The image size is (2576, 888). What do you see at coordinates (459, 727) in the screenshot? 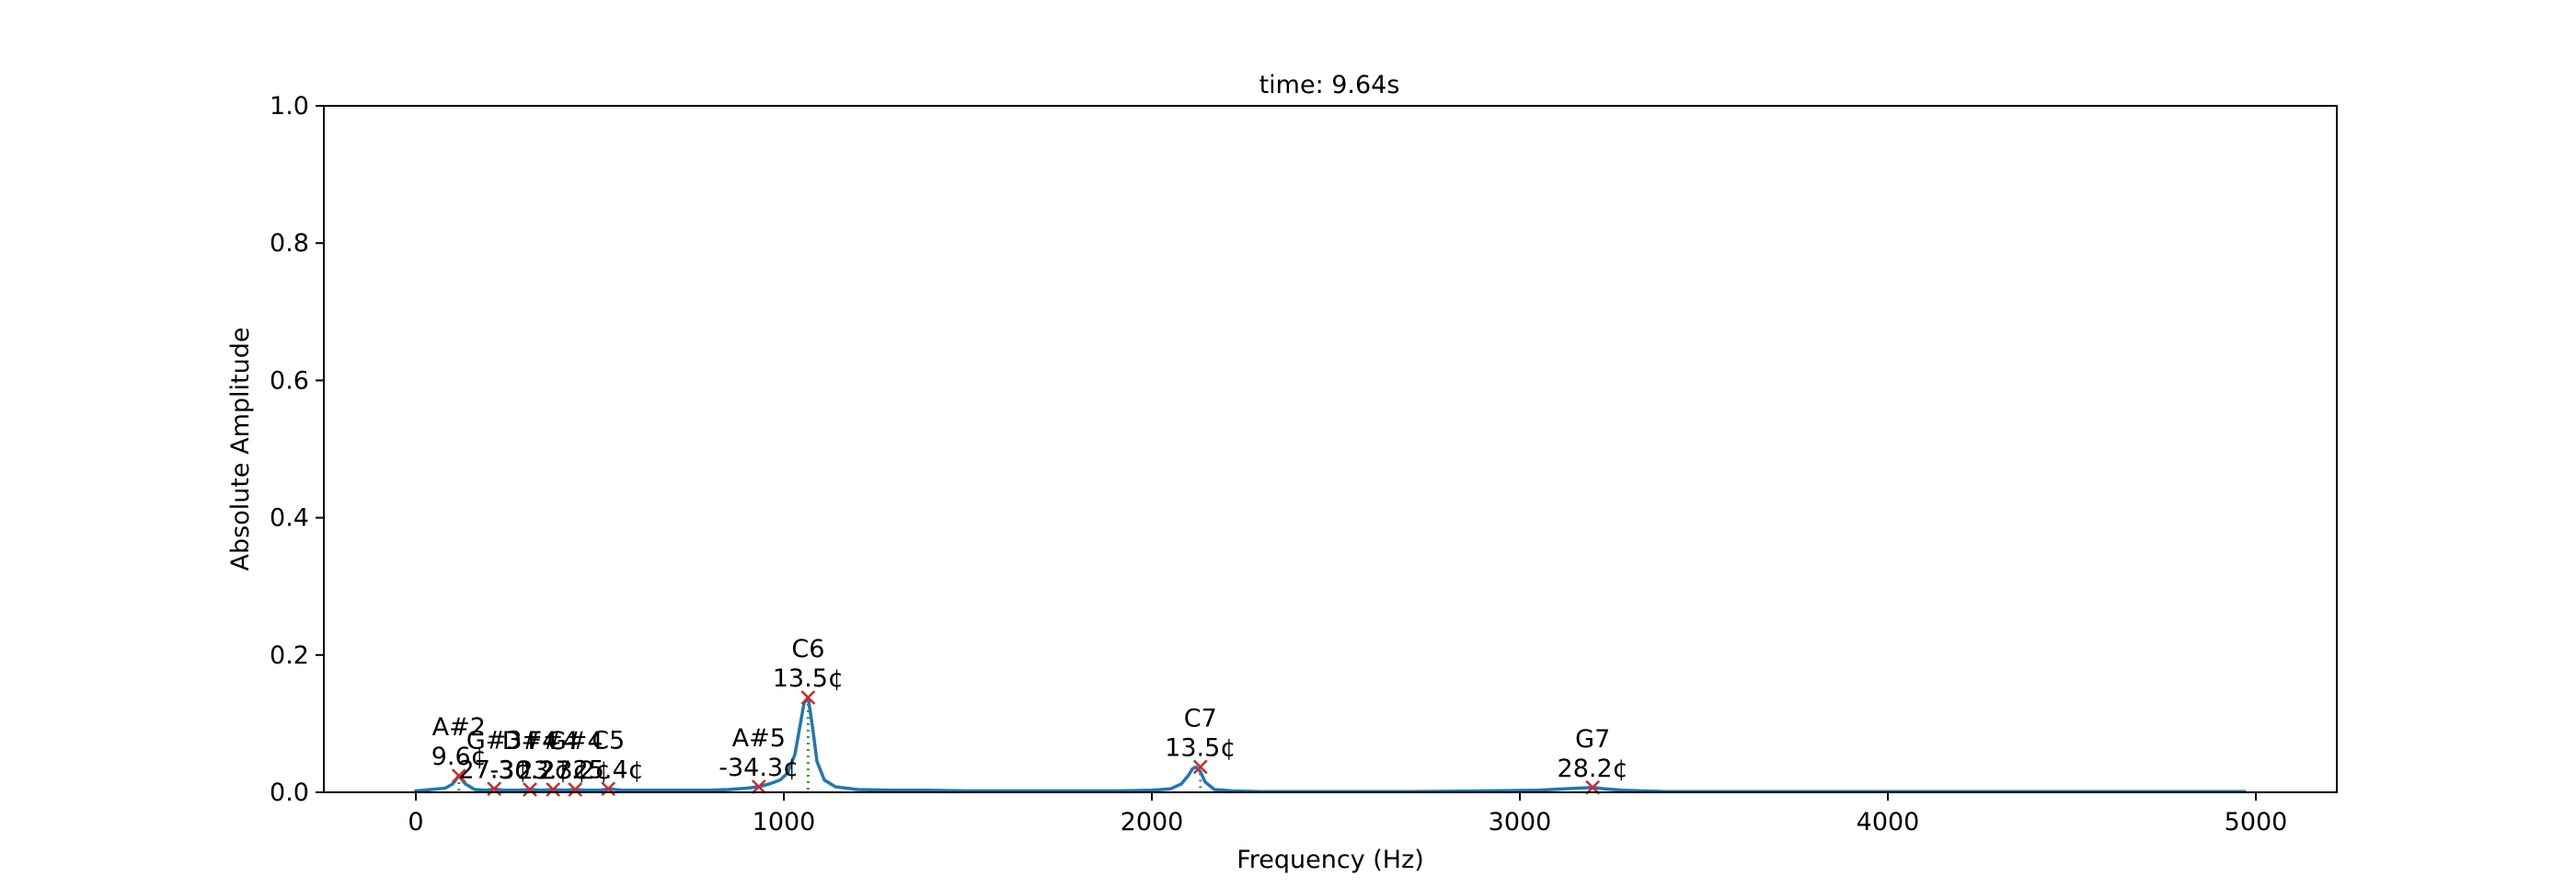
I see `peak-note-label: A#2` at bounding box center [459, 727].